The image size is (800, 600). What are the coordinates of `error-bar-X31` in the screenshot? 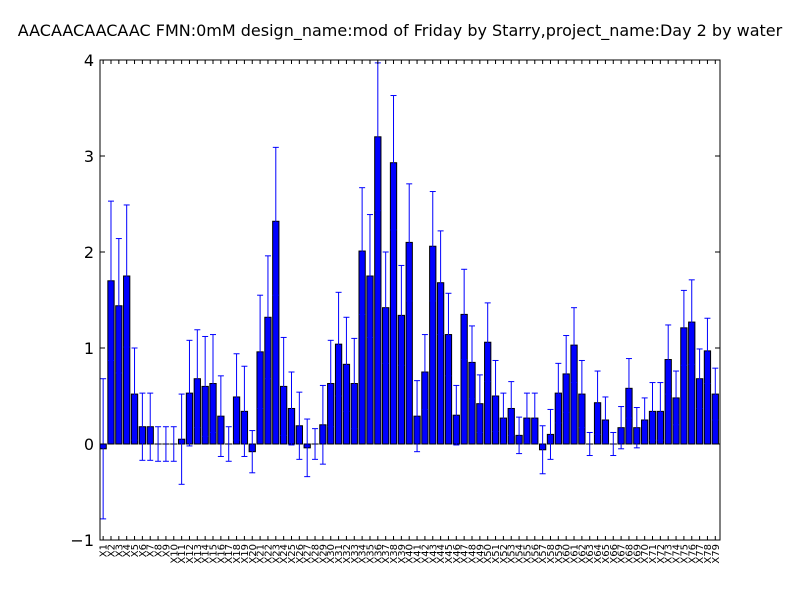 It's located at (338, 344).